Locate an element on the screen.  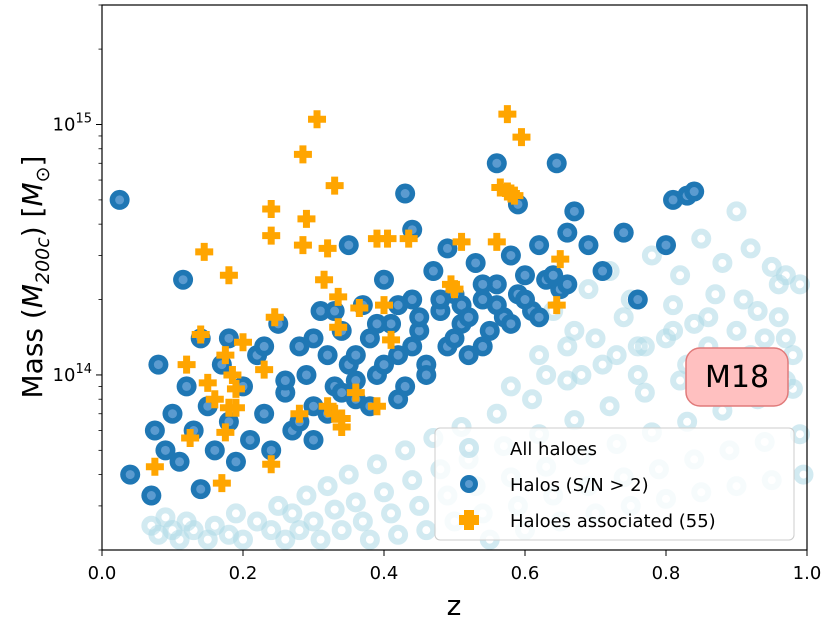
x-tick-label: 0.4 is located at coordinates (384, 573).